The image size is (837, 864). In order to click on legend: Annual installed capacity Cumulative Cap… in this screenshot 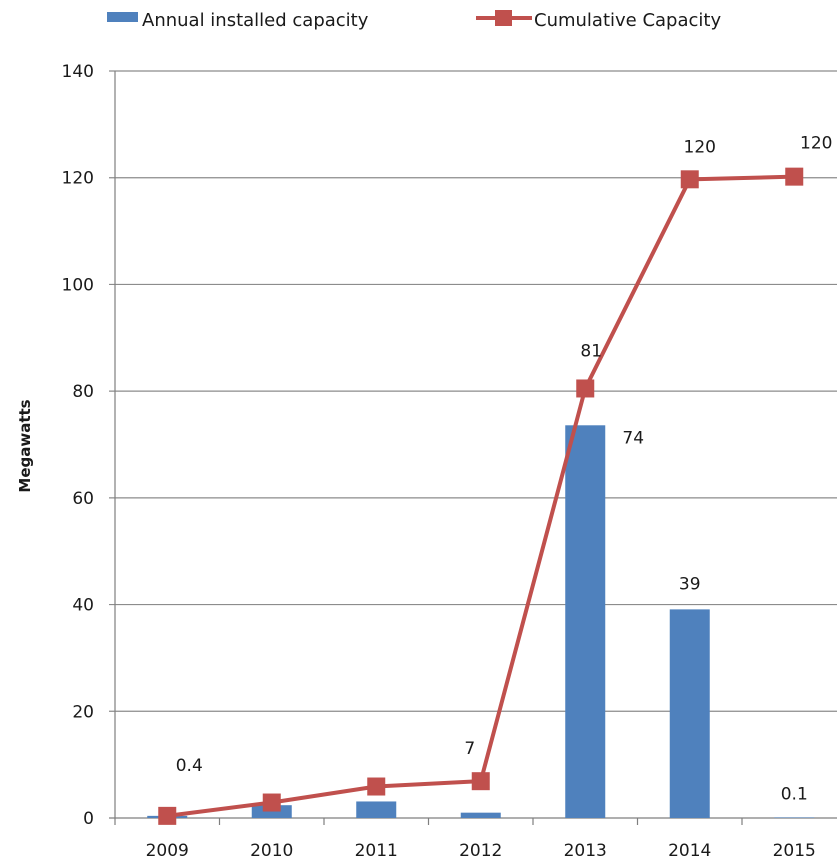, I will do `click(414, 20)`.